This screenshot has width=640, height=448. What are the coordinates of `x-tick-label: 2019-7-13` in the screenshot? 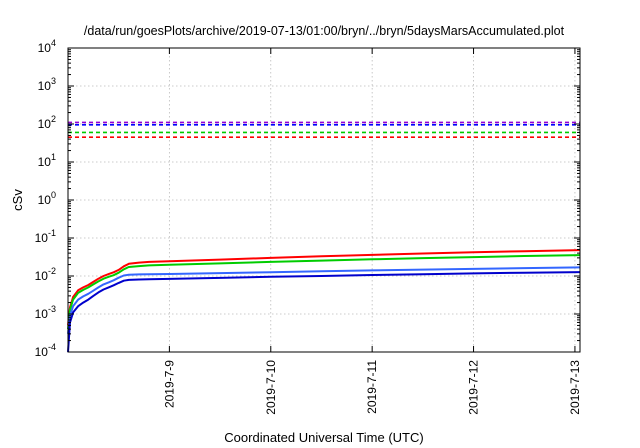 It's located at (575, 387).